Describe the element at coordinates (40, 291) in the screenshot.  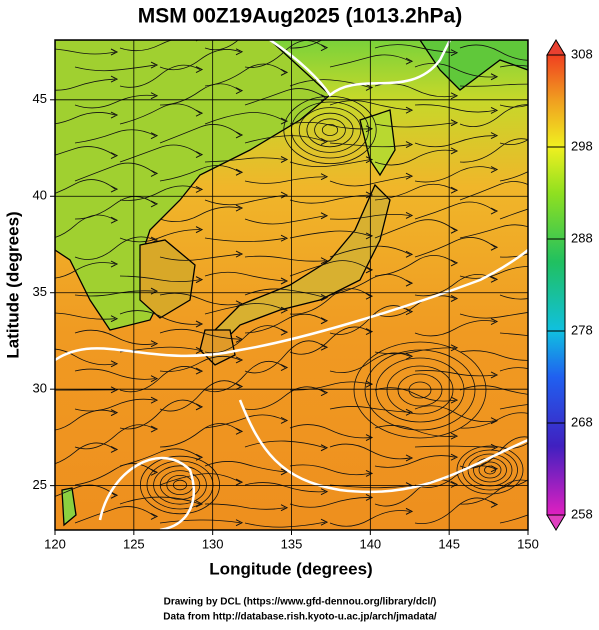
I see `y-tick-label: 35` at that location.